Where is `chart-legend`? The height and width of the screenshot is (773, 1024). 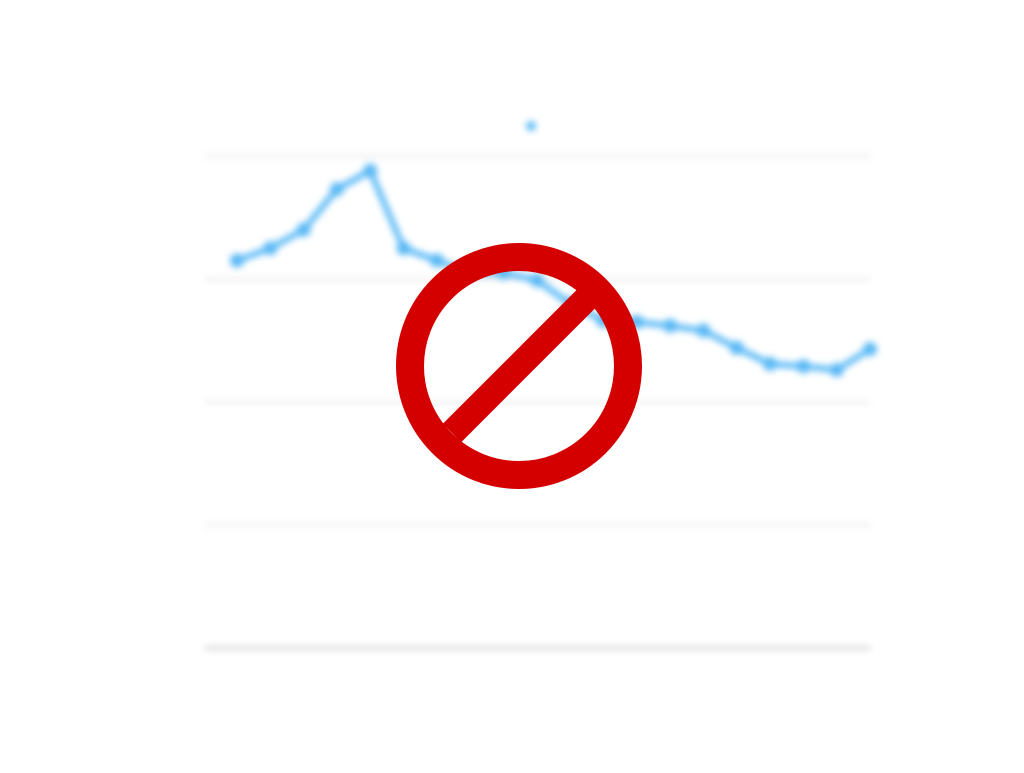 chart-legend is located at coordinates (531, 126).